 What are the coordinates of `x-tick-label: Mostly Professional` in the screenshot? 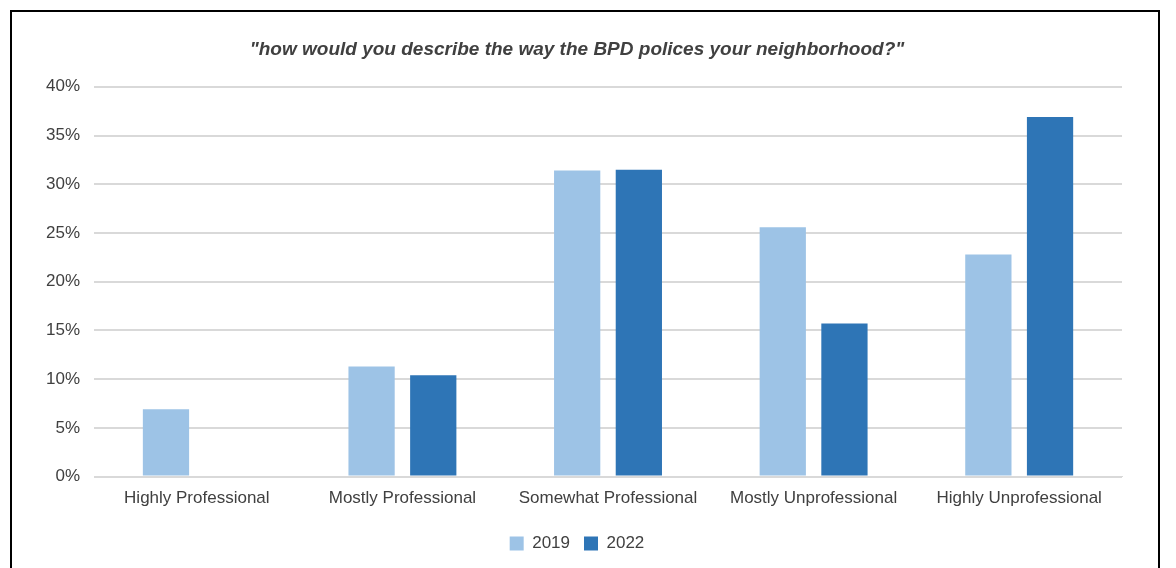 It's located at (402, 498).